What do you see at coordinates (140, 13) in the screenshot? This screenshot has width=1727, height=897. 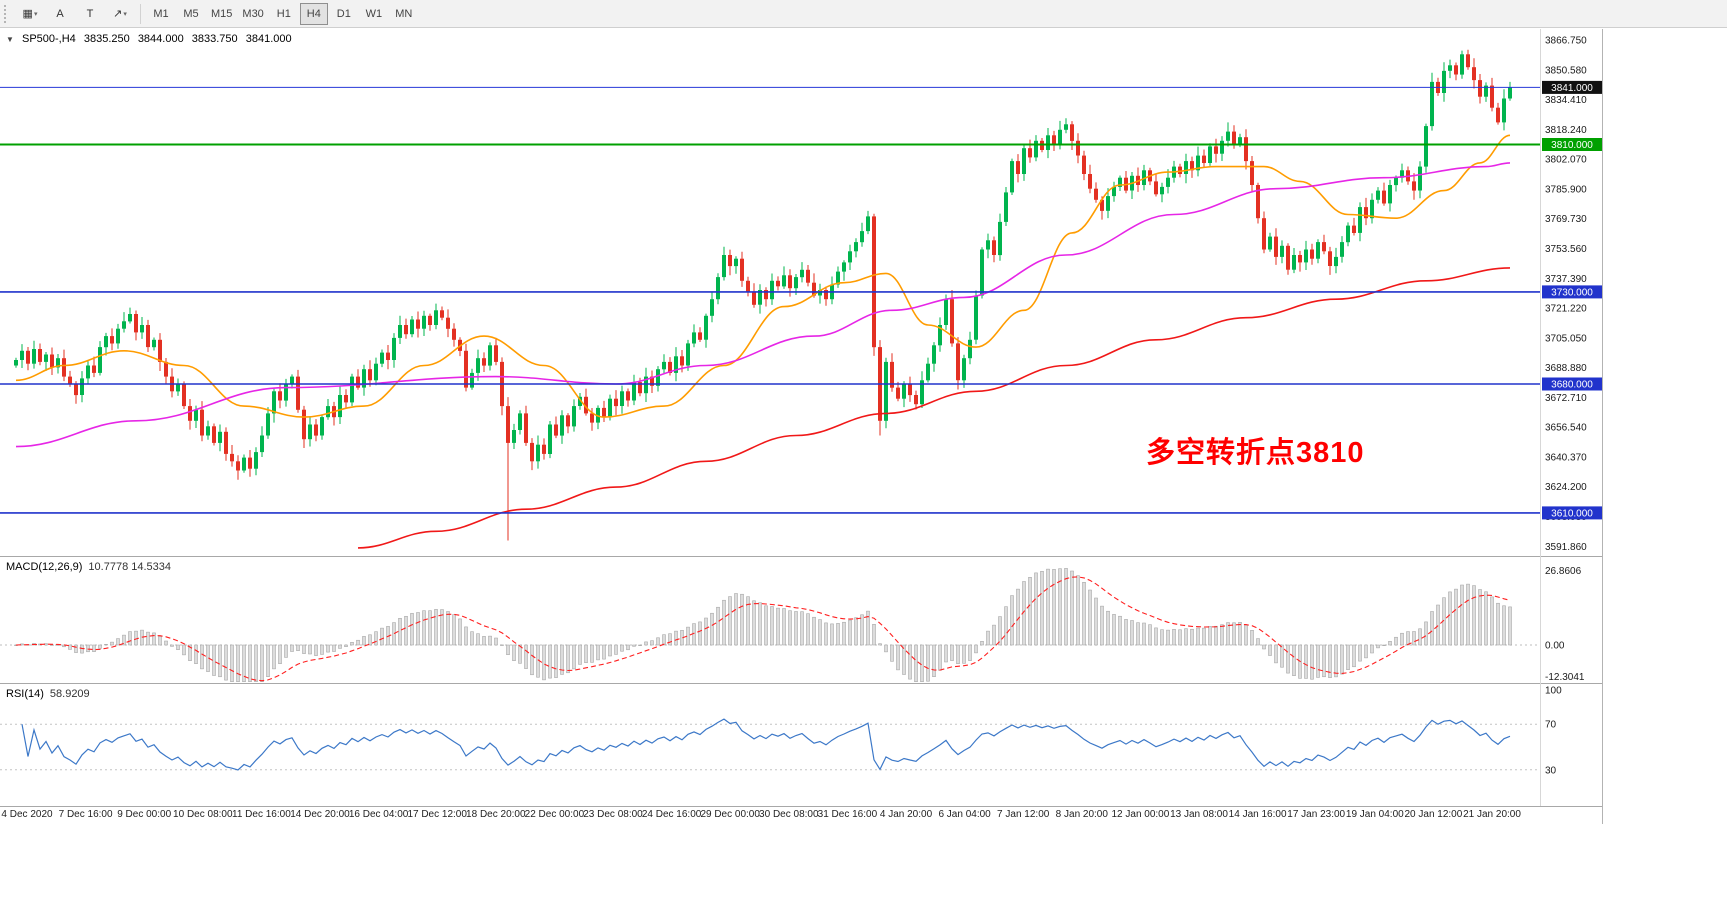 I see `toolbar-separator` at bounding box center [140, 13].